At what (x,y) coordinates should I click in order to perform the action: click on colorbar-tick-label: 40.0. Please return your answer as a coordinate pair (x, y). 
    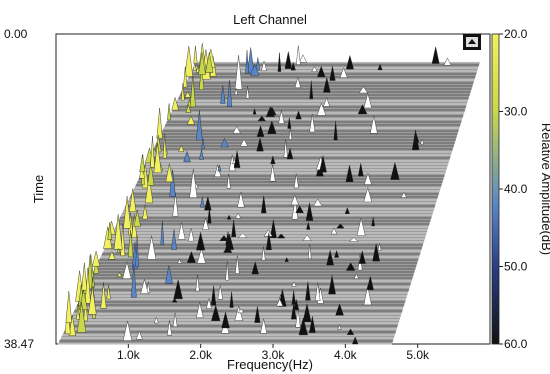
    Looking at the image, I should click on (516, 189).